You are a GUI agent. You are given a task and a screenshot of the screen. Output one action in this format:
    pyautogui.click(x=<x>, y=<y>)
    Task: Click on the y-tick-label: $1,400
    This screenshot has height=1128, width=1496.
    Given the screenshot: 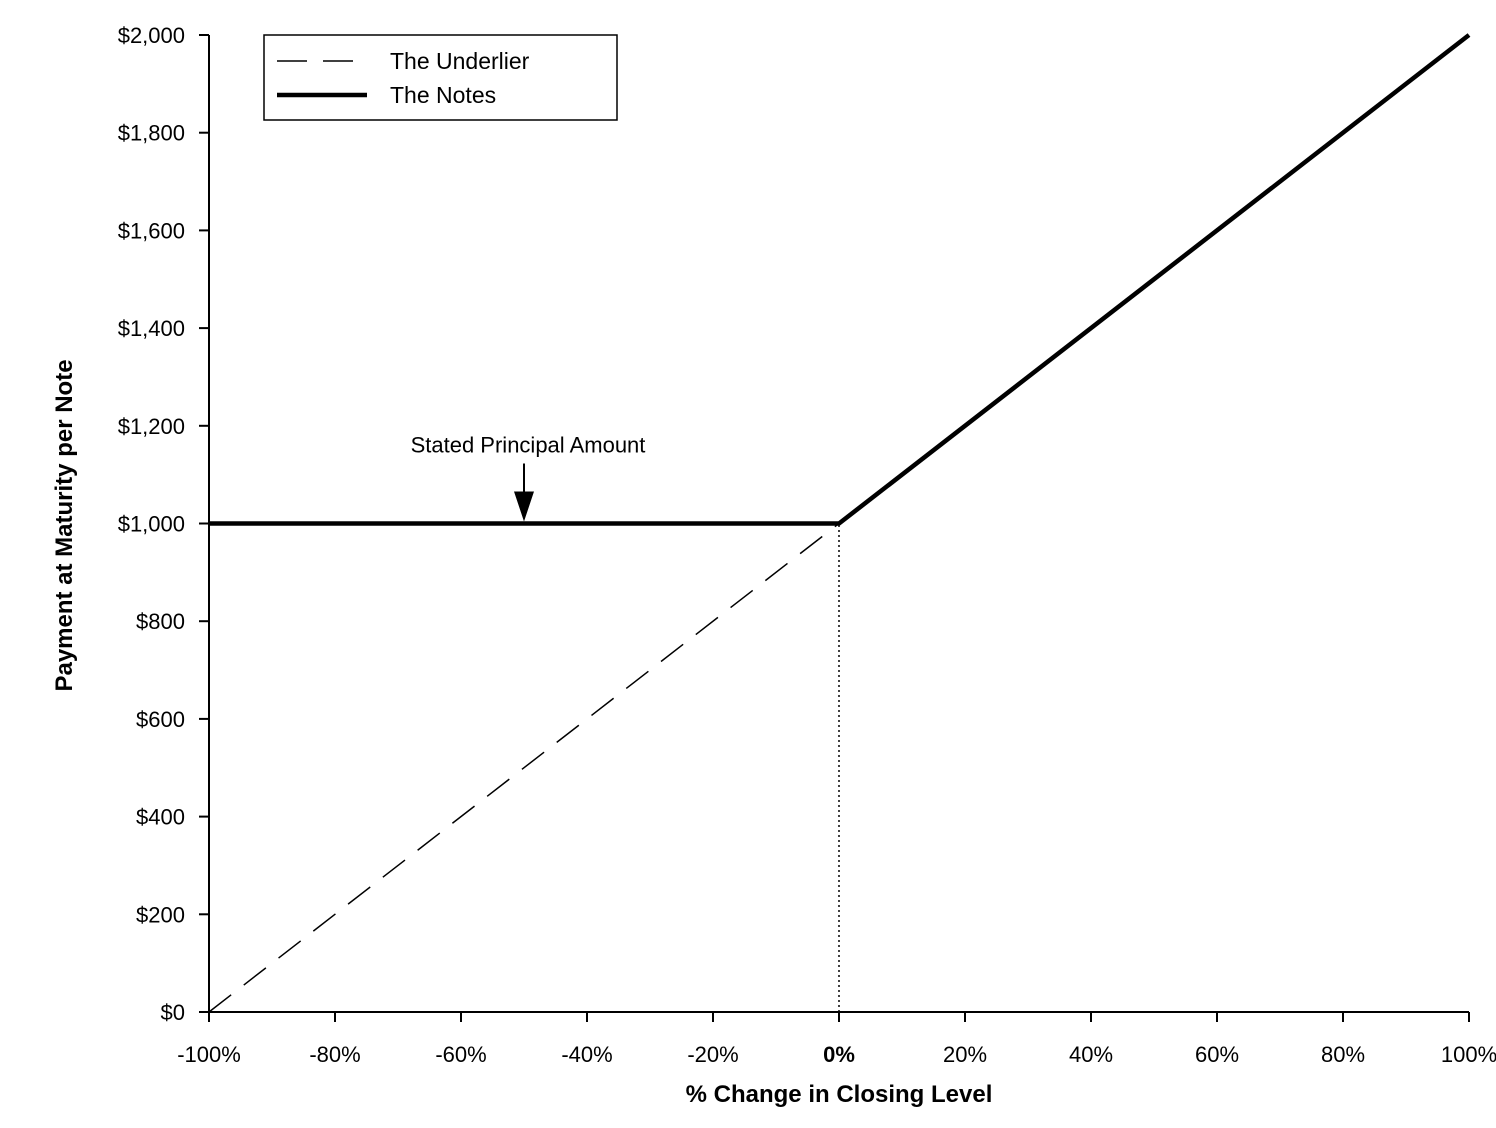 What is the action you would take?
    pyautogui.click(x=151, y=328)
    